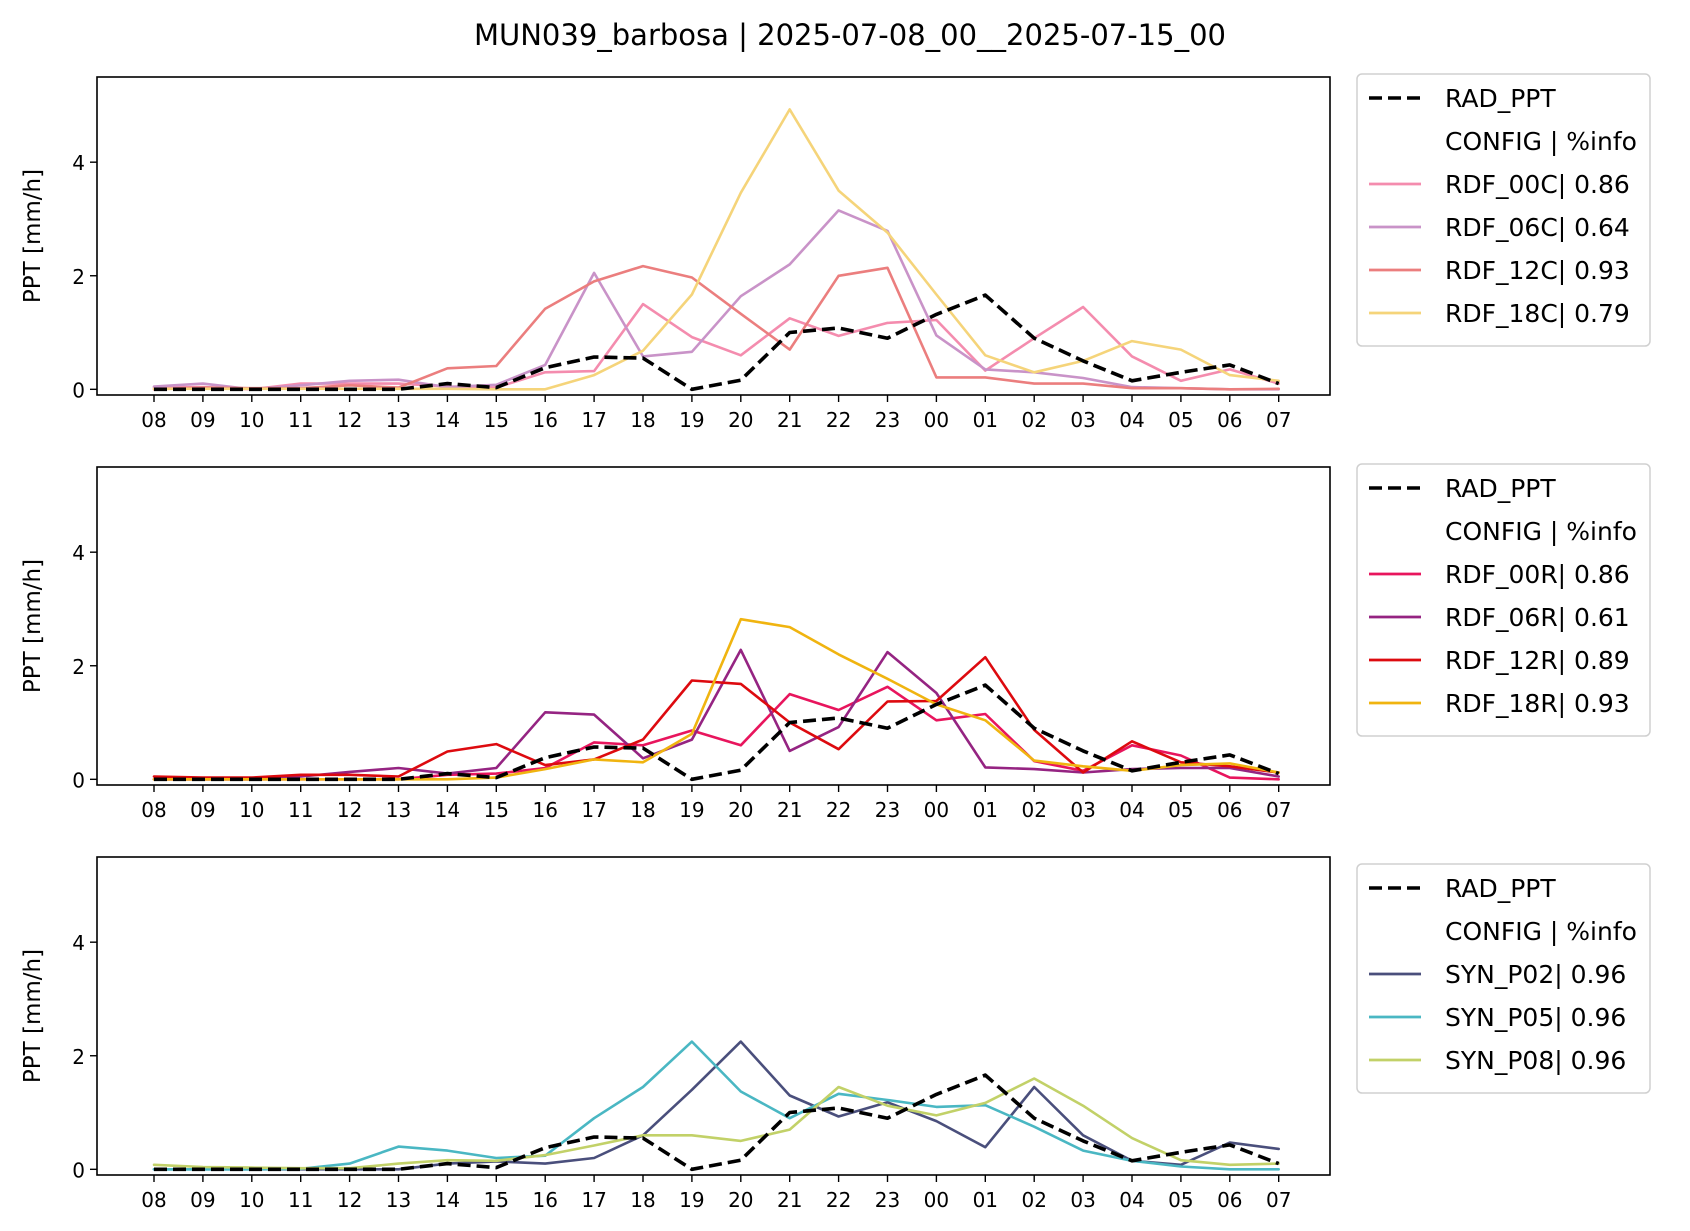  What do you see at coordinates (1537, 660) in the screenshot?
I see `legend-label-3: RDF_12R| 0.89` at bounding box center [1537, 660].